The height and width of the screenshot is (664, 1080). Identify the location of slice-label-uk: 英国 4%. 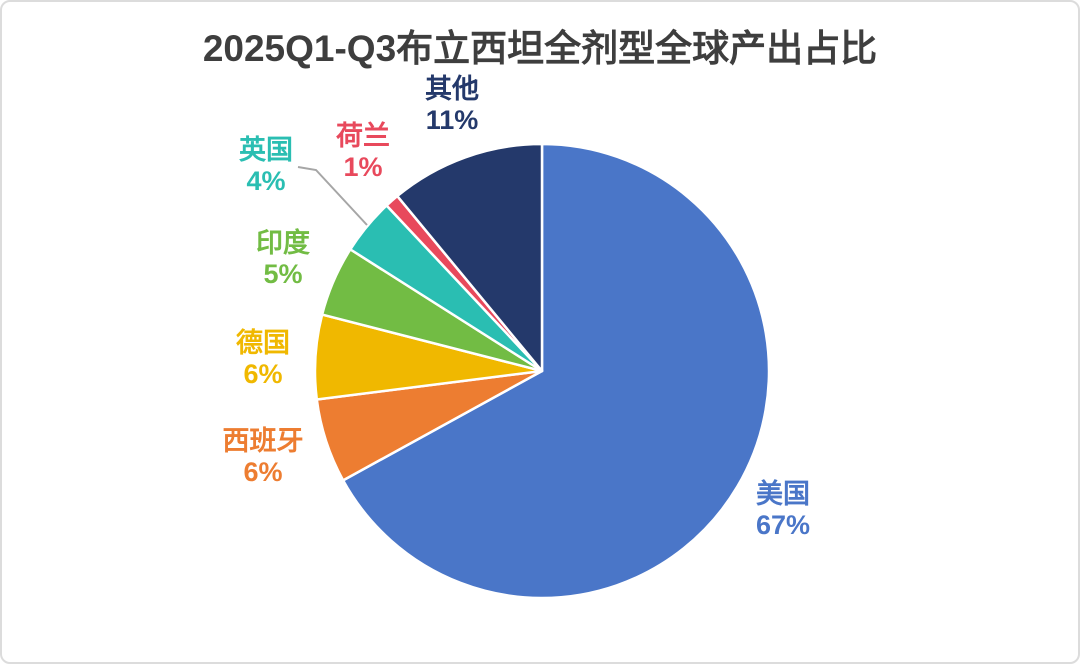
(266, 166).